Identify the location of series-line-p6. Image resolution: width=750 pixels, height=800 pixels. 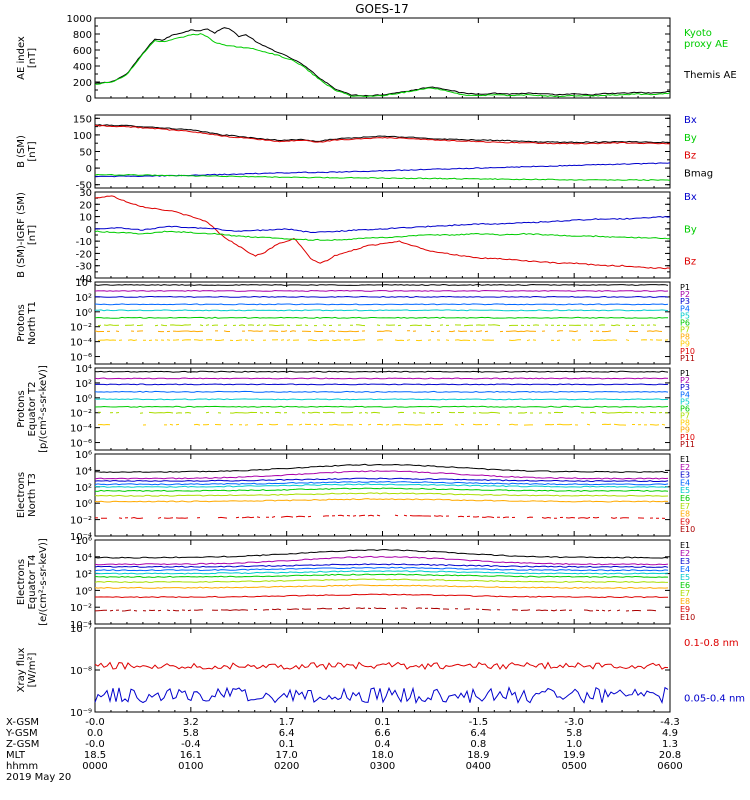
(381, 406).